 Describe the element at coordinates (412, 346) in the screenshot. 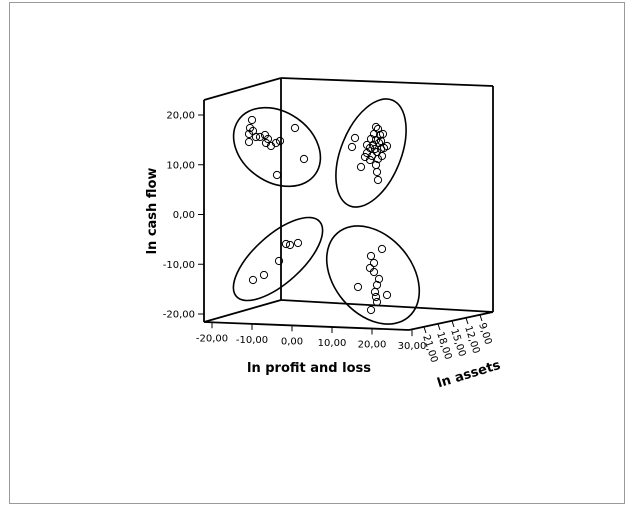

I see `x-tick-label: 30,00` at that location.